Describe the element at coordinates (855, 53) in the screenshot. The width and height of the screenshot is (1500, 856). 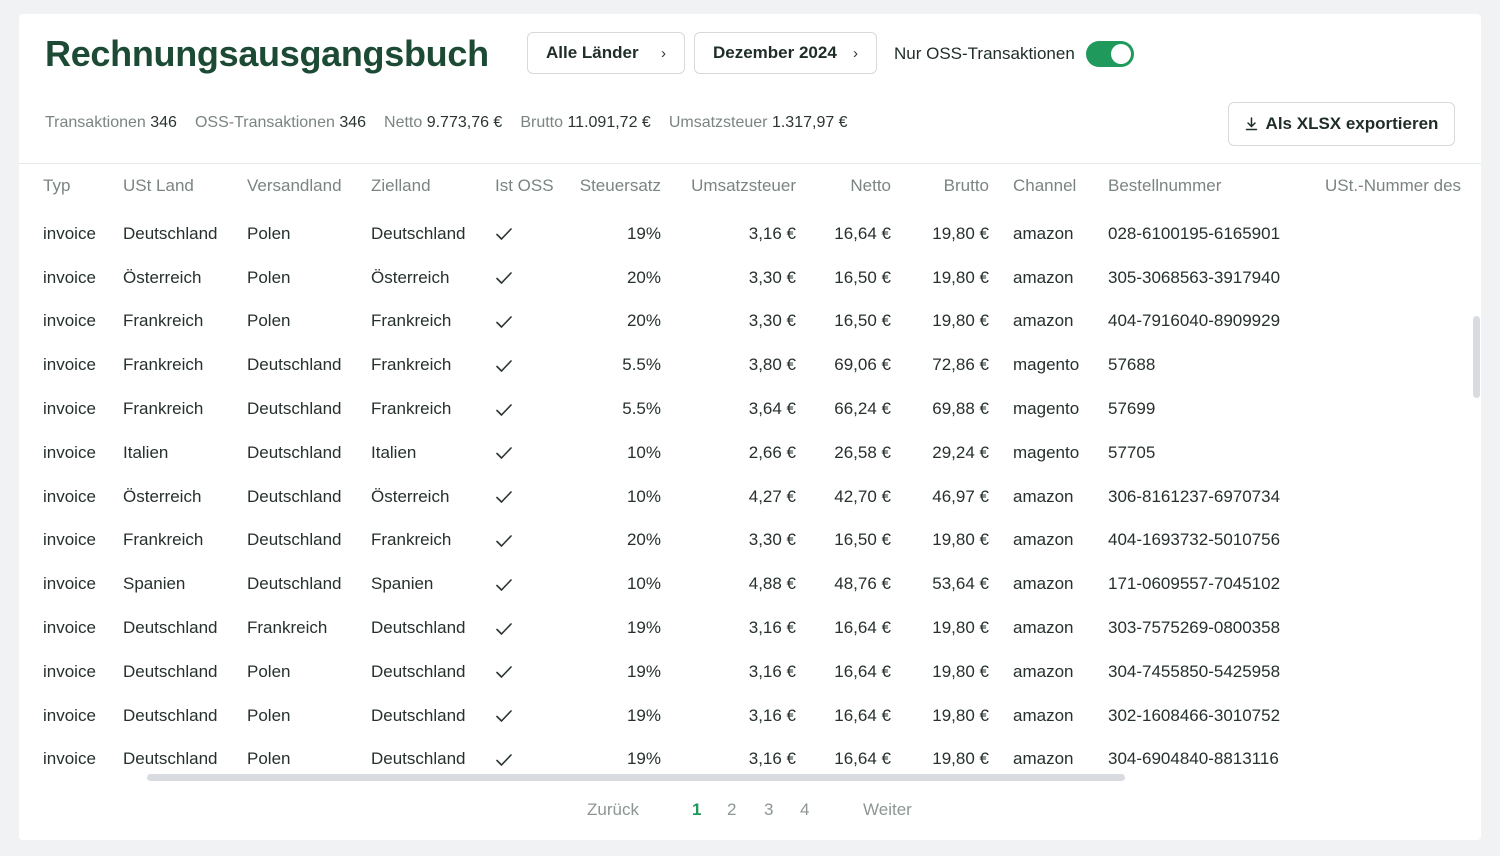
I see `chevron-right-icon: ›` at that location.